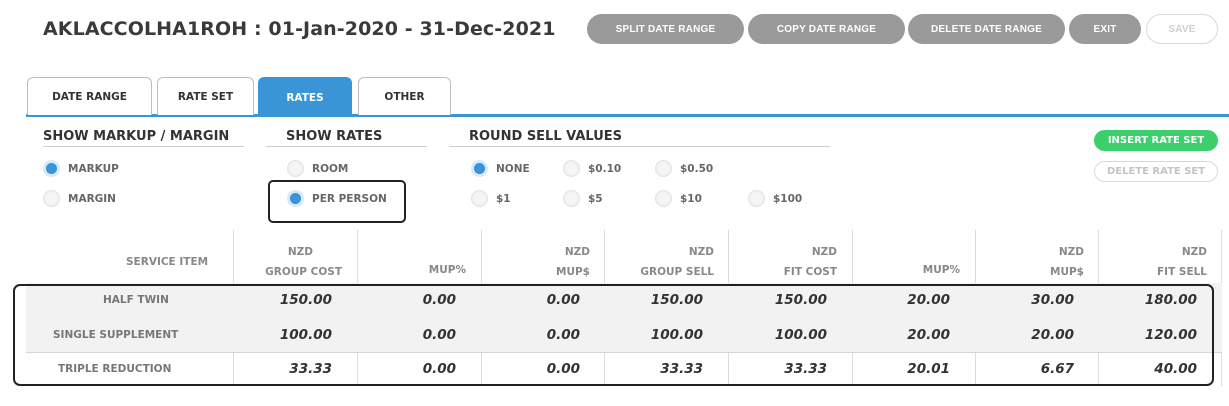 The width and height of the screenshot is (1229, 406). I want to click on radio-room: ROOM, so click(317, 168).